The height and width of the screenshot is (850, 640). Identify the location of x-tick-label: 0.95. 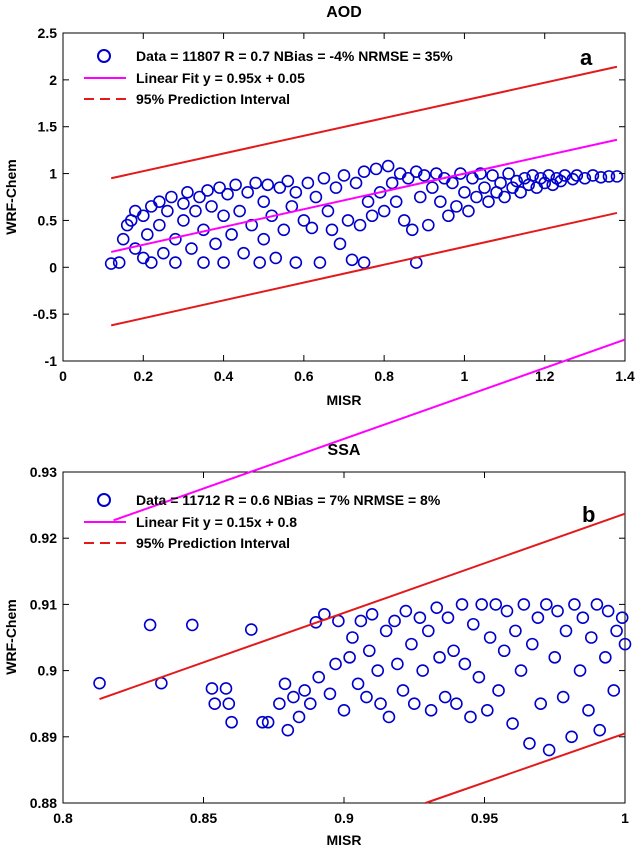
(484, 818).